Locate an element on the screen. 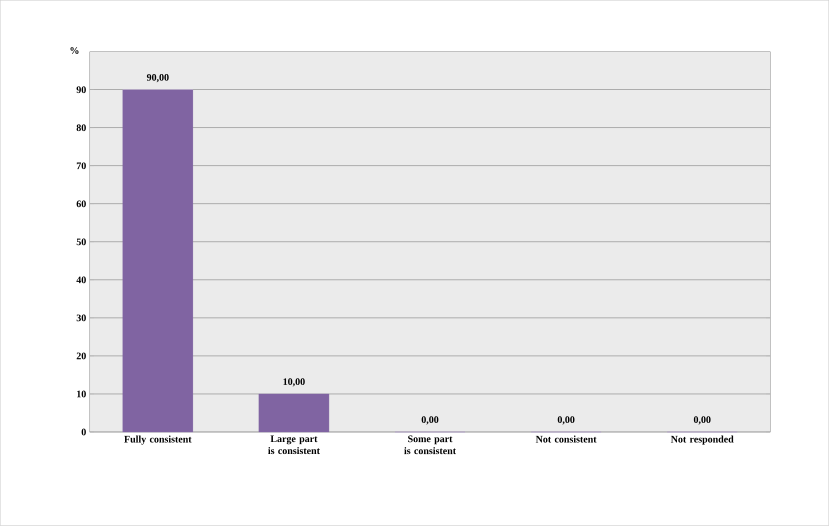  y-tick-label: 90 is located at coordinates (81, 90).